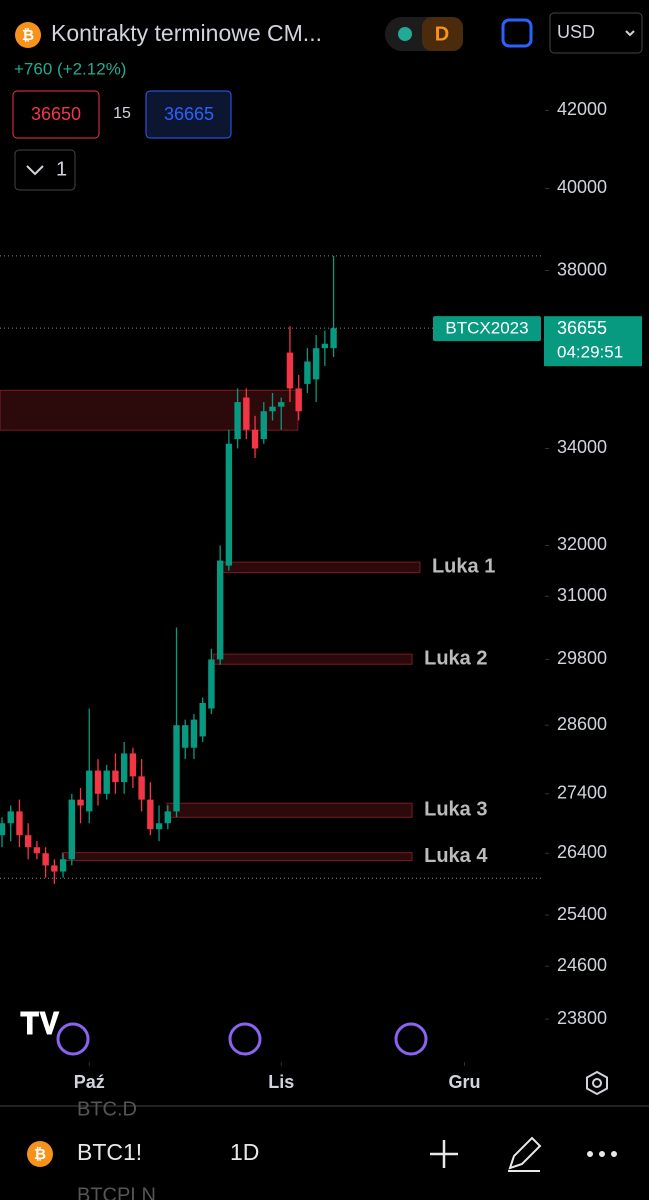 The image size is (649, 1200). I want to click on x-tick-label: Lis, so click(281, 1082).